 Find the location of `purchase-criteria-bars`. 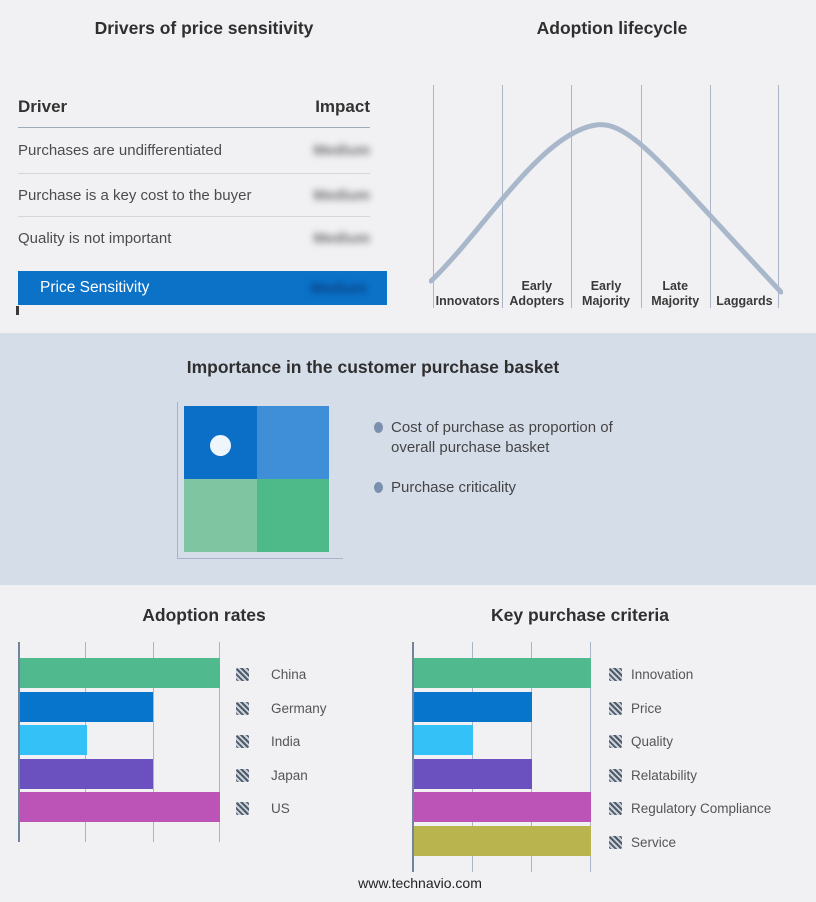

purchase-criteria-bars is located at coordinates (502, 758).